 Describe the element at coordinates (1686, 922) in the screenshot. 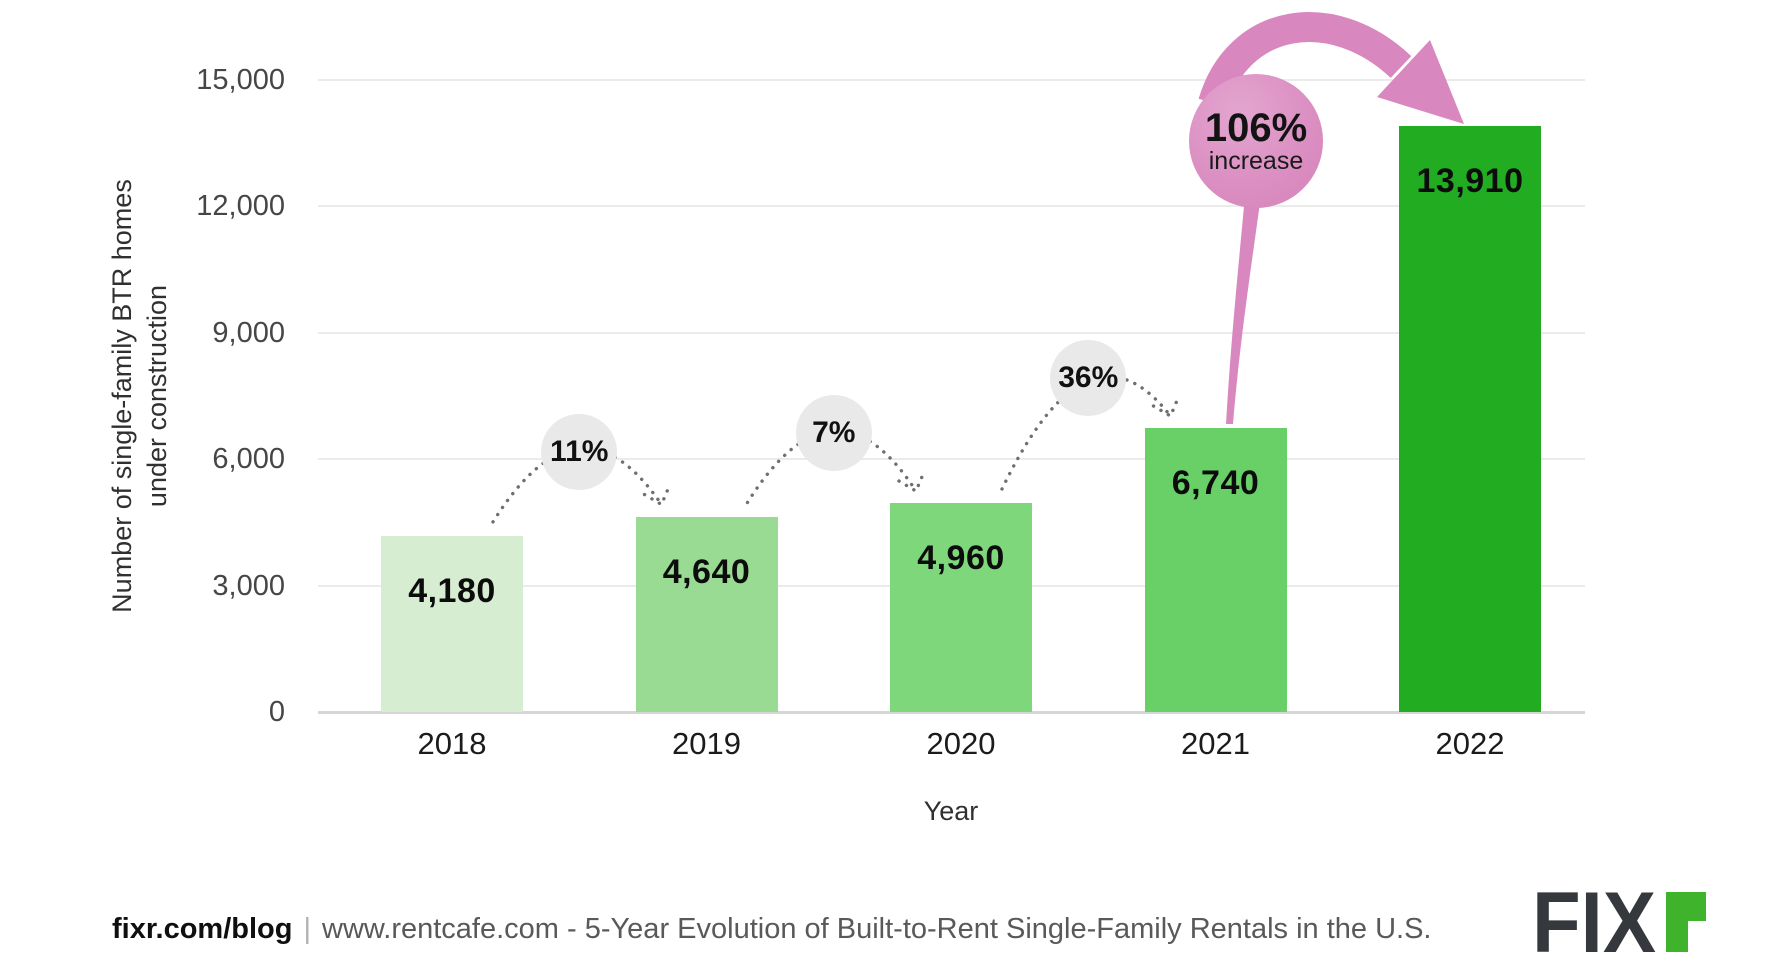

I see `fixr-logo-r-glyph` at that location.